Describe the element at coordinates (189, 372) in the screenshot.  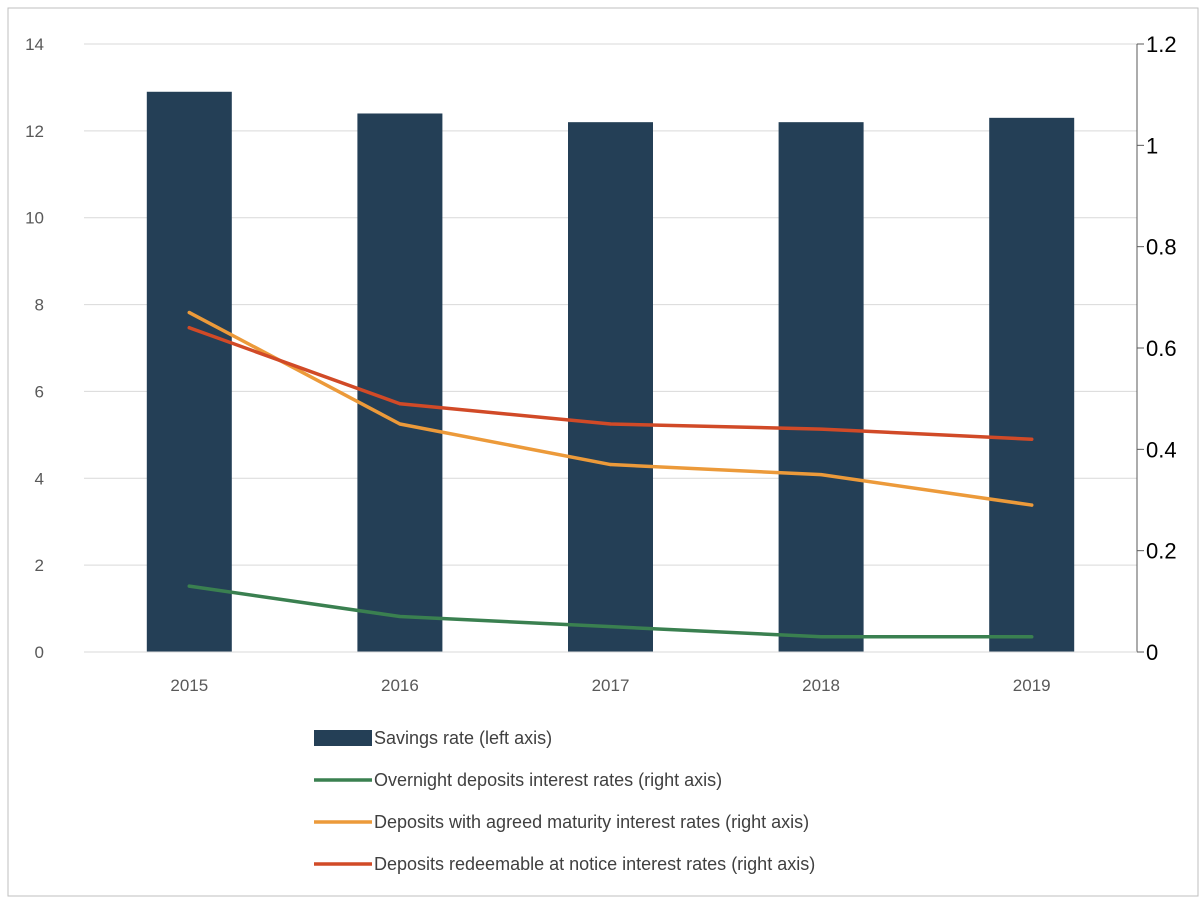
I see `bar-2015` at that location.